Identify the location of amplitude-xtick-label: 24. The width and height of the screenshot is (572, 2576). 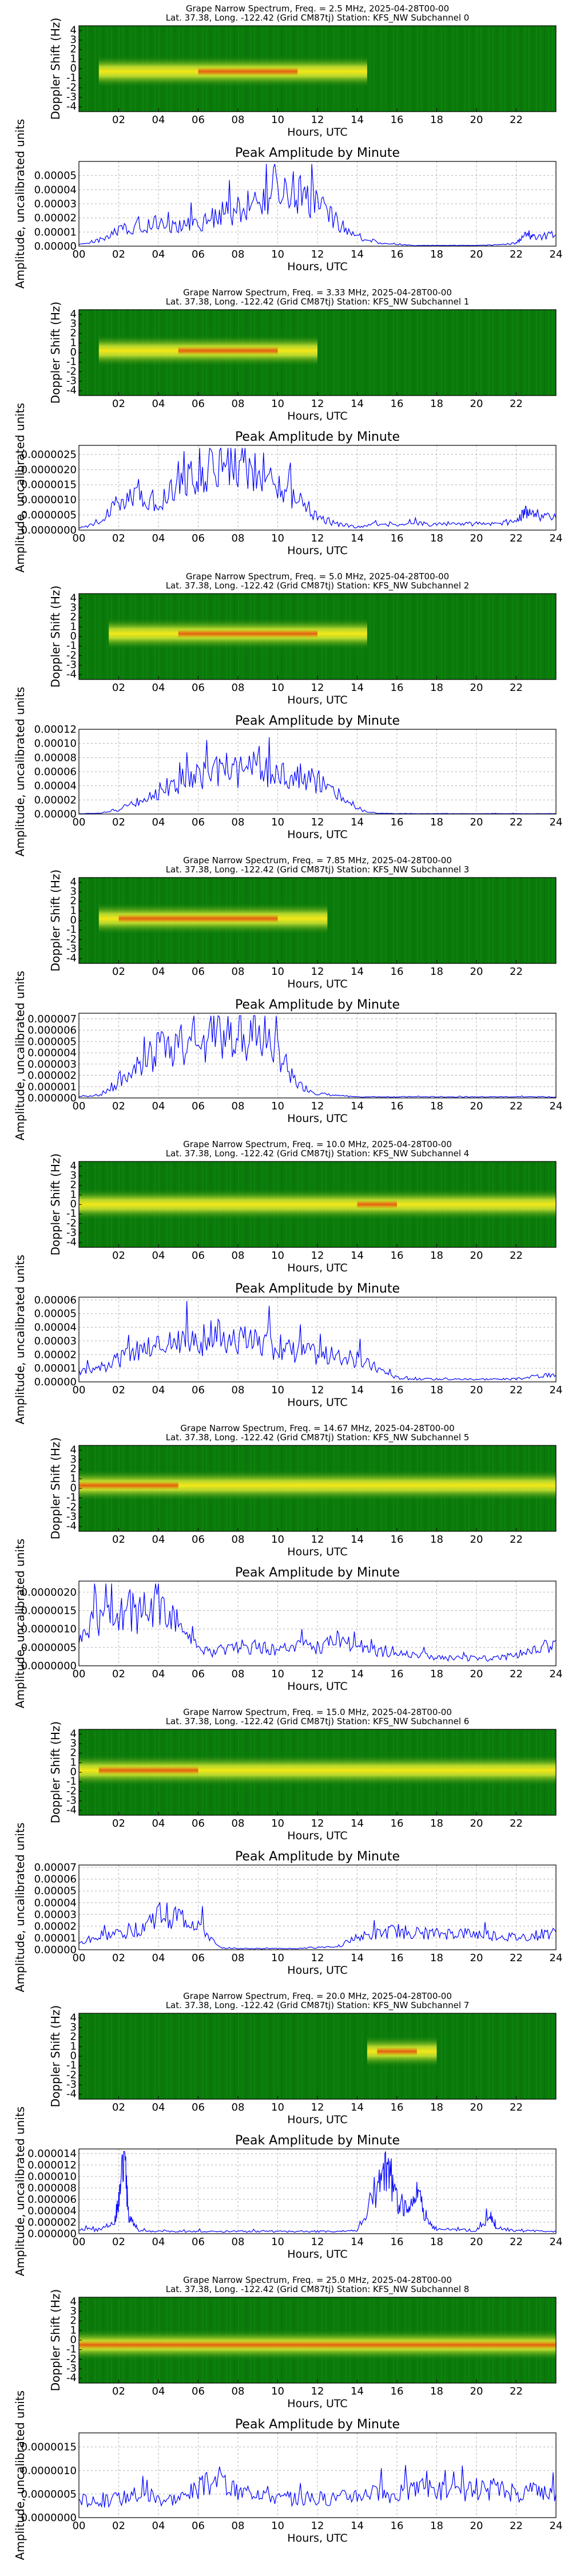
(556, 1390).